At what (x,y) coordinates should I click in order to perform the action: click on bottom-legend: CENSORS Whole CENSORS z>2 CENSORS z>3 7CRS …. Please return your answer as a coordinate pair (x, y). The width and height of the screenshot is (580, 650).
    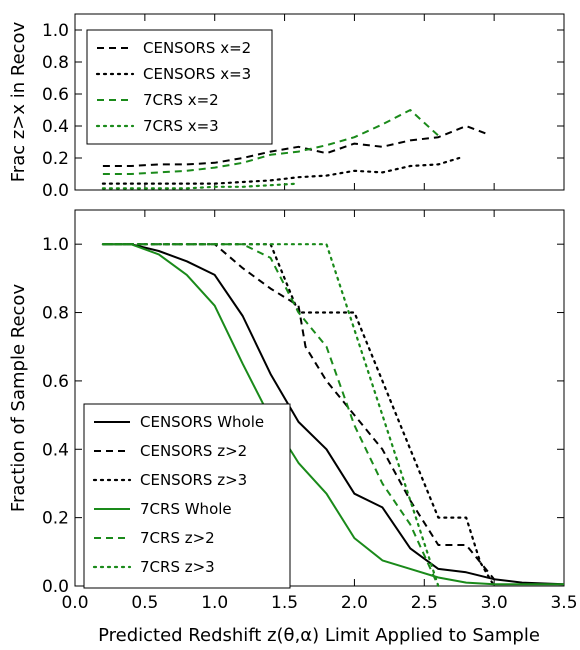
    Looking at the image, I should click on (187, 496).